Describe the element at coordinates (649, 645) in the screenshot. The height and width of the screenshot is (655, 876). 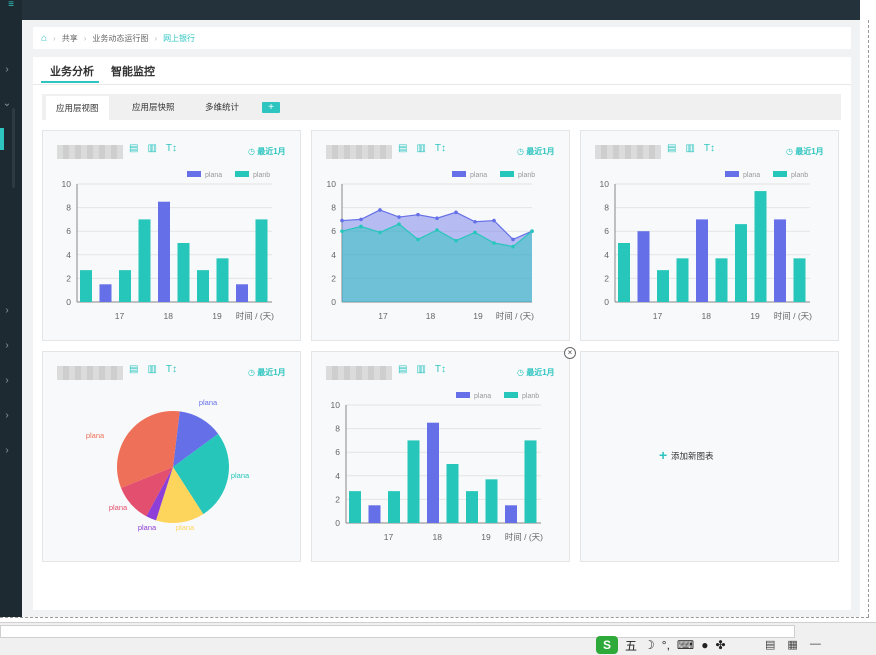
I see `moon-icon: ☽` at that location.